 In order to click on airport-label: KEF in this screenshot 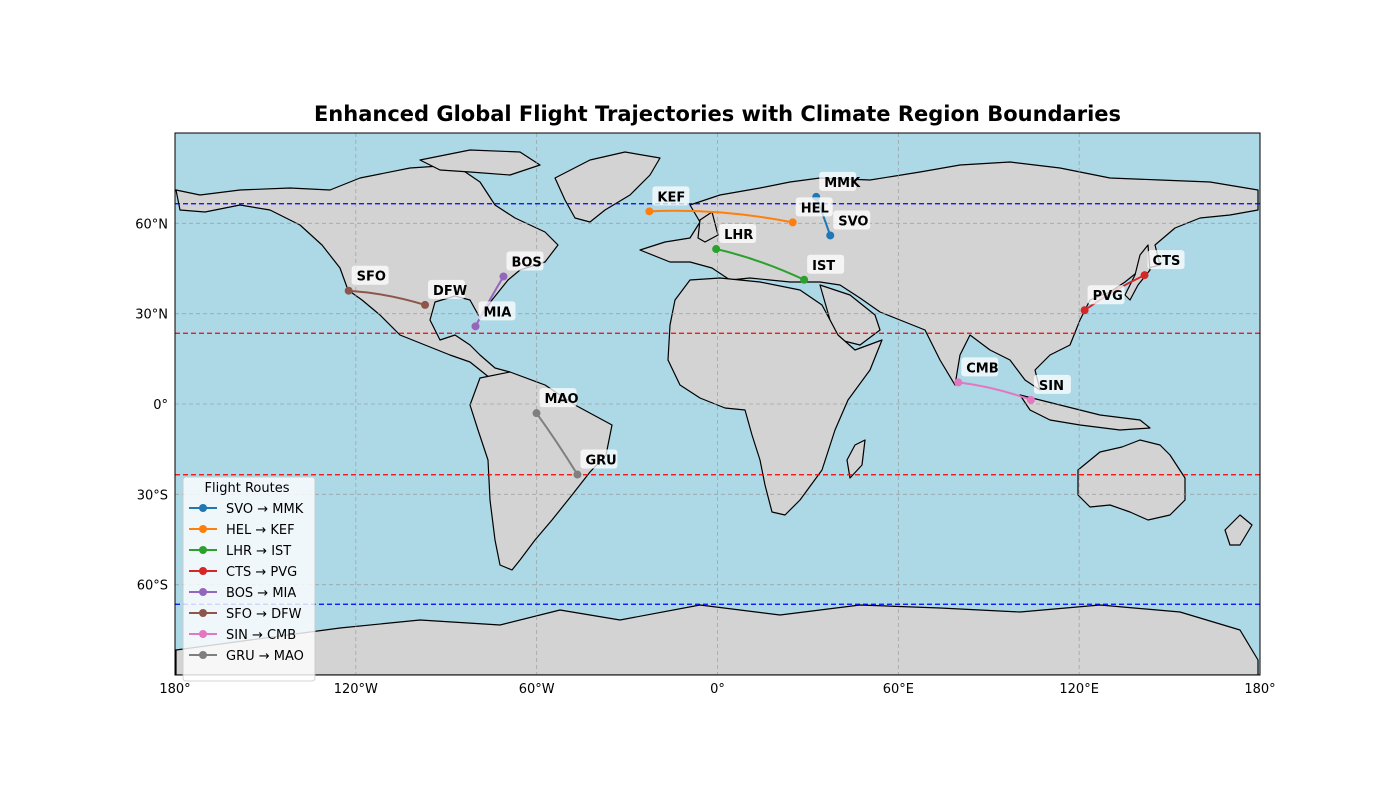, I will do `click(671, 197)`.